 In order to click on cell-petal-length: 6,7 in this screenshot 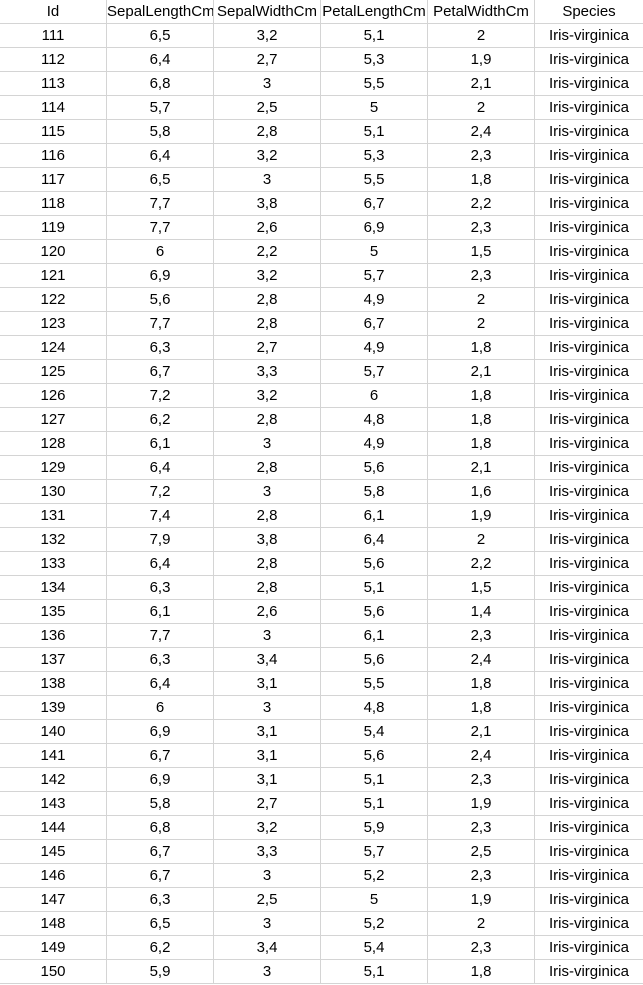, I will do `click(374, 204)`.